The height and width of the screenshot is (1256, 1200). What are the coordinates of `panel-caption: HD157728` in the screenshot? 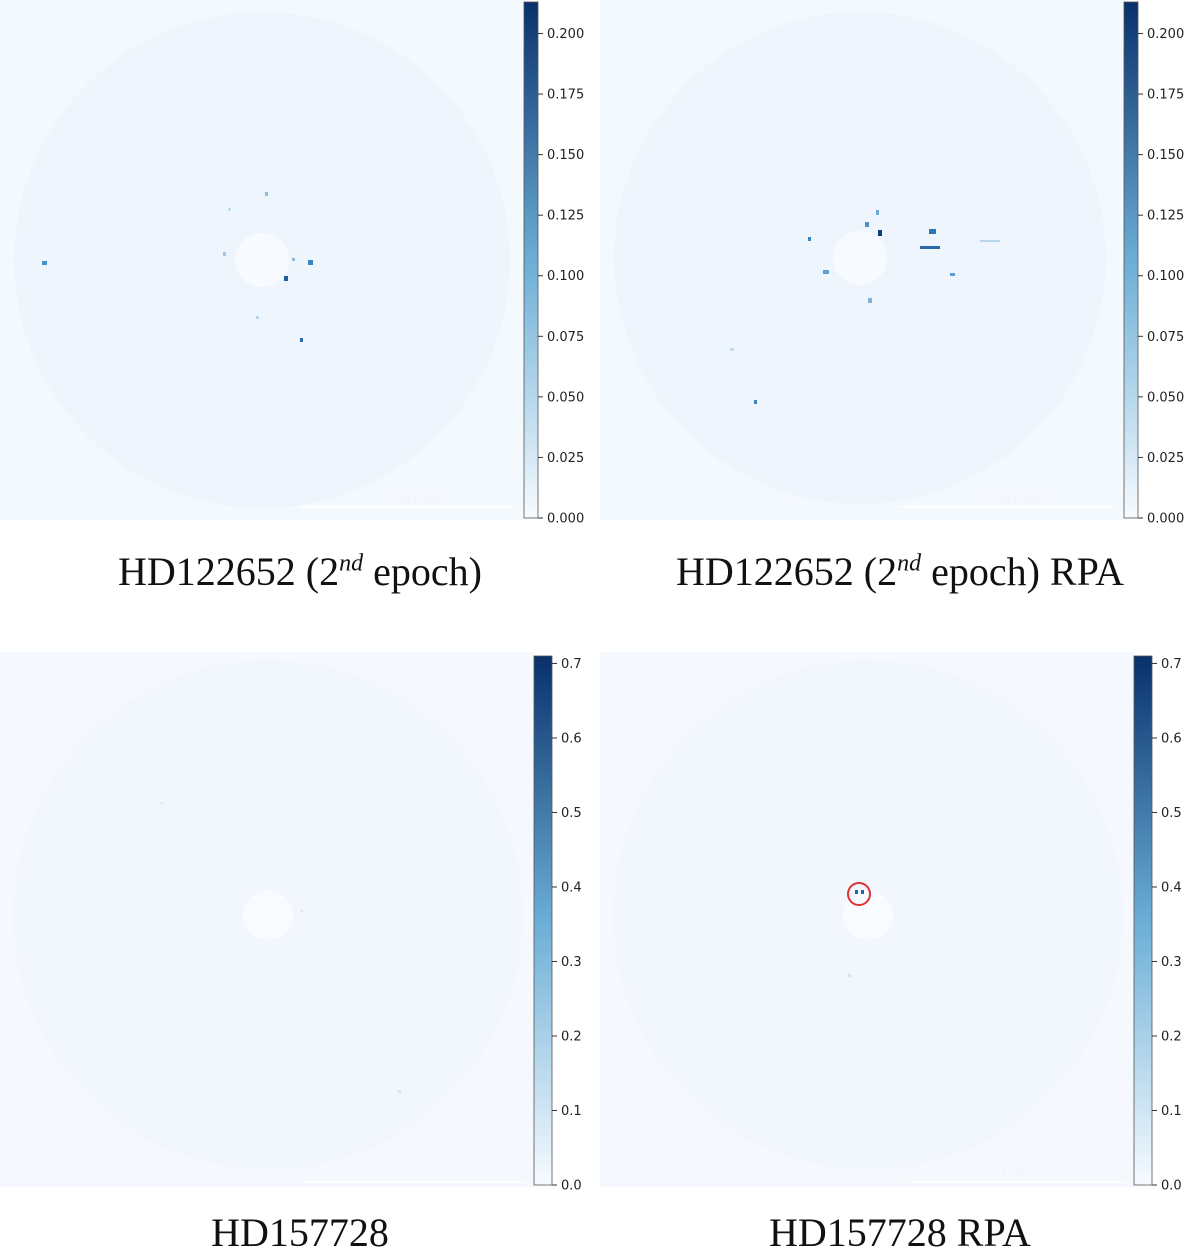 It's located at (300, 1232).